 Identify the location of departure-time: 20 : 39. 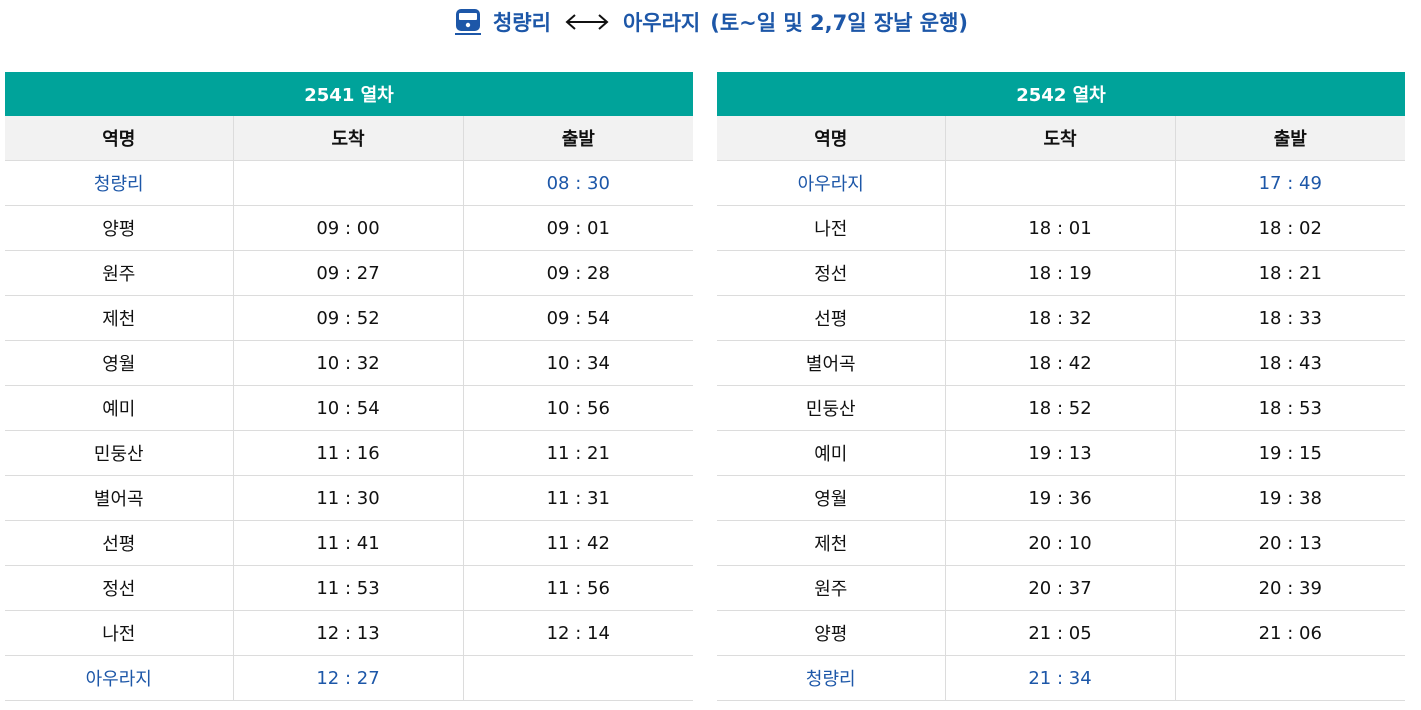
(1289, 588).